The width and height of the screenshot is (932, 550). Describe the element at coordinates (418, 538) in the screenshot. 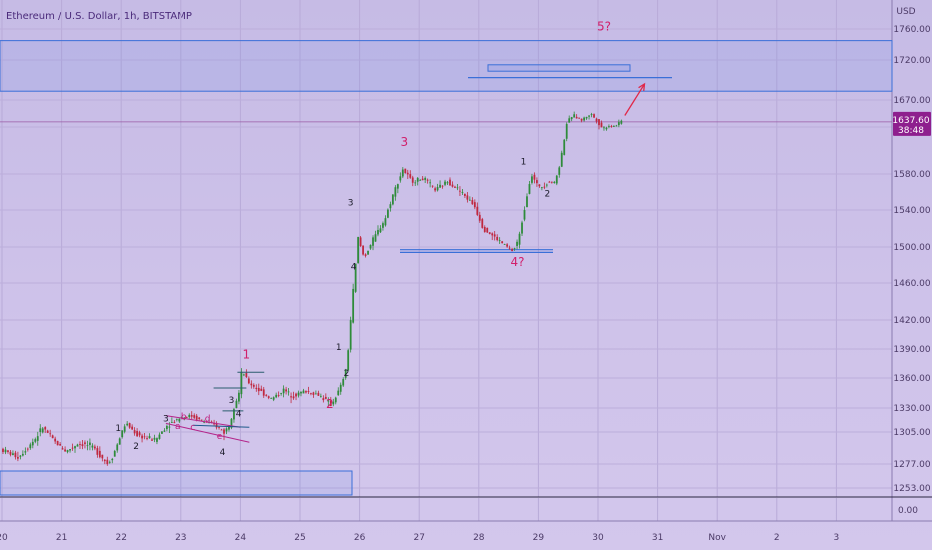

I see `x-tick-label: 27` at that location.